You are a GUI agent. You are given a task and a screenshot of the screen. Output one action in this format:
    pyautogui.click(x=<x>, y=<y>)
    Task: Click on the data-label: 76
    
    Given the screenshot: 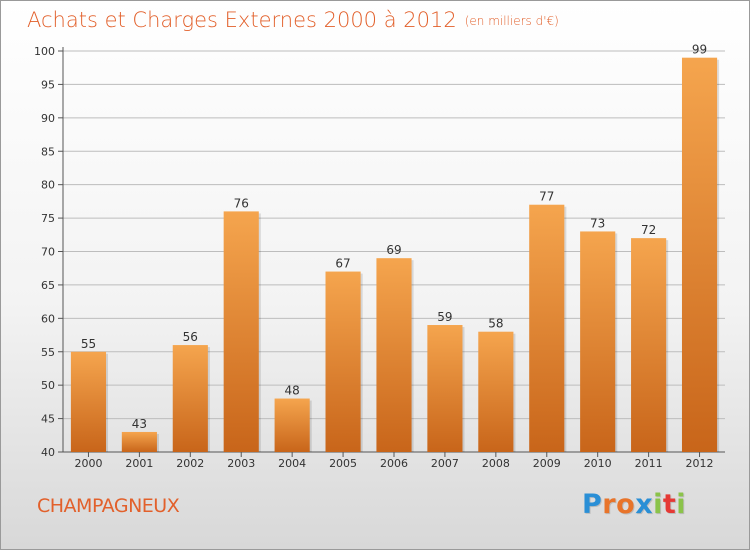 What is the action you would take?
    pyautogui.click(x=241, y=203)
    